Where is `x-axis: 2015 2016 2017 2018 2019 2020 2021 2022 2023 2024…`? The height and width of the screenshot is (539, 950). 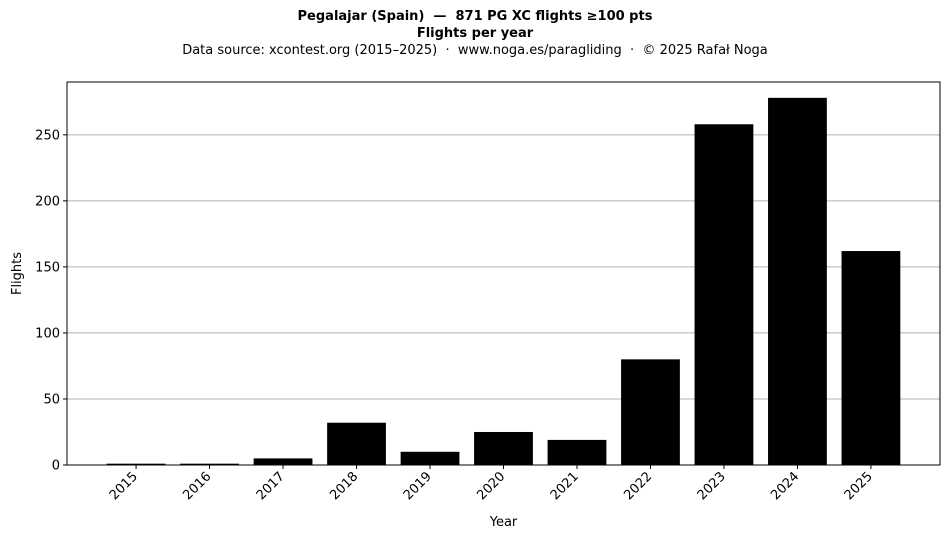
x-axis: 2015 2016 2017 2018 2019 2020 2021 2022 2023 2024… is located at coordinates (491, 484).